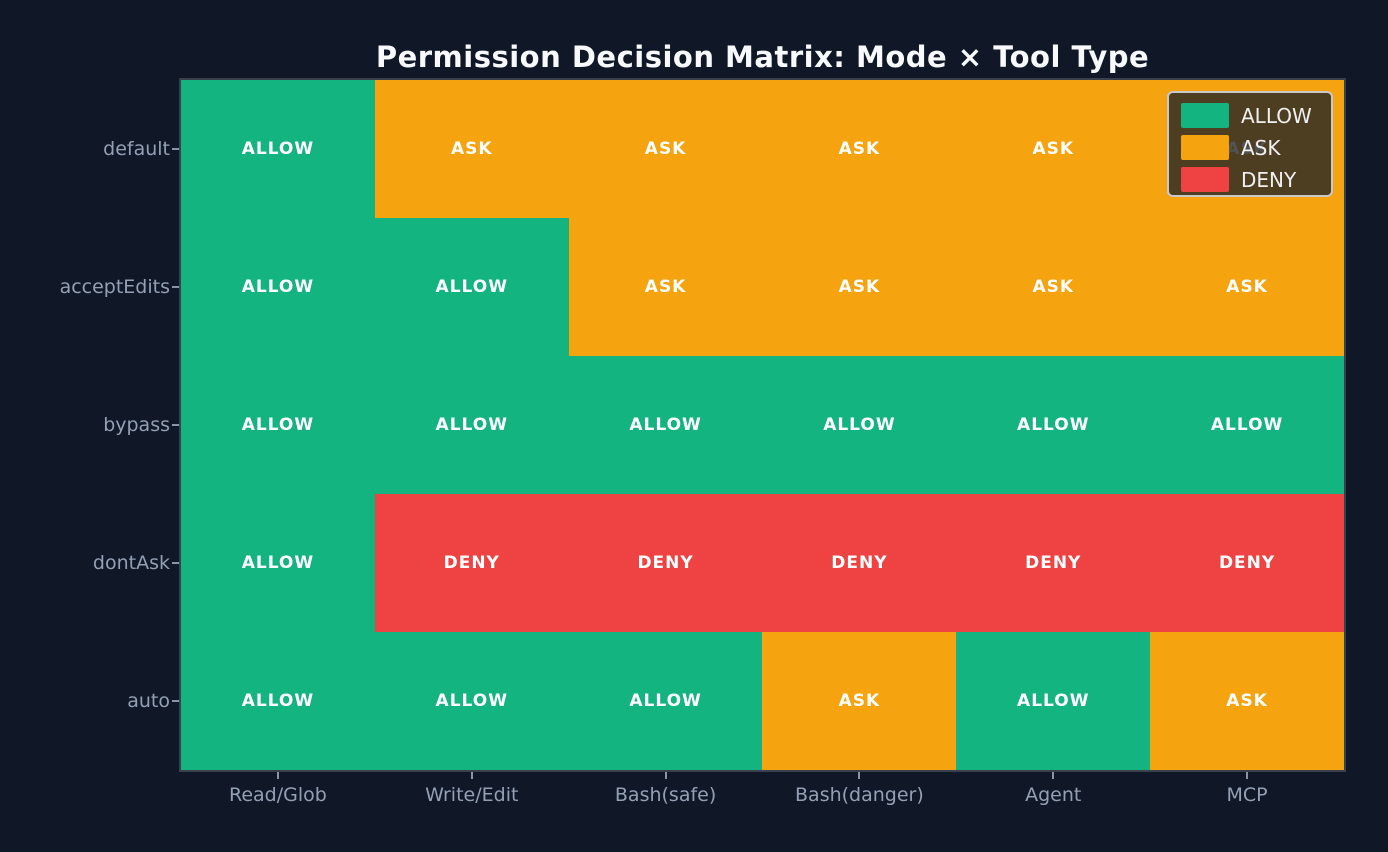 The height and width of the screenshot is (852, 1388). I want to click on y-tick-label-bypass: bypass, so click(136, 425).